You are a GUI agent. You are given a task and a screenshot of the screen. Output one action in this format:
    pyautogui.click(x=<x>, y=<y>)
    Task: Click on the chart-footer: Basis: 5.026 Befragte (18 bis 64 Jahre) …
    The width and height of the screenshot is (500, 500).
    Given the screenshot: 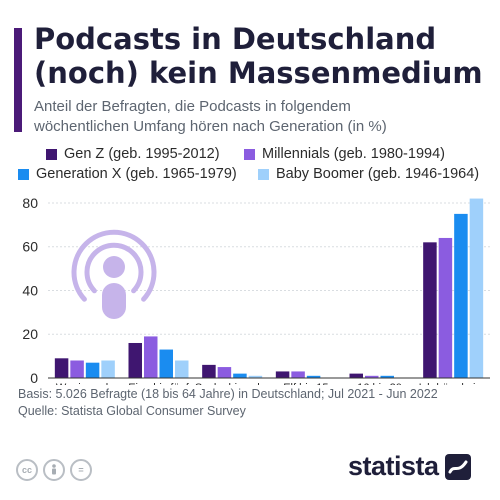 What is the action you would take?
    pyautogui.click(x=228, y=403)
    